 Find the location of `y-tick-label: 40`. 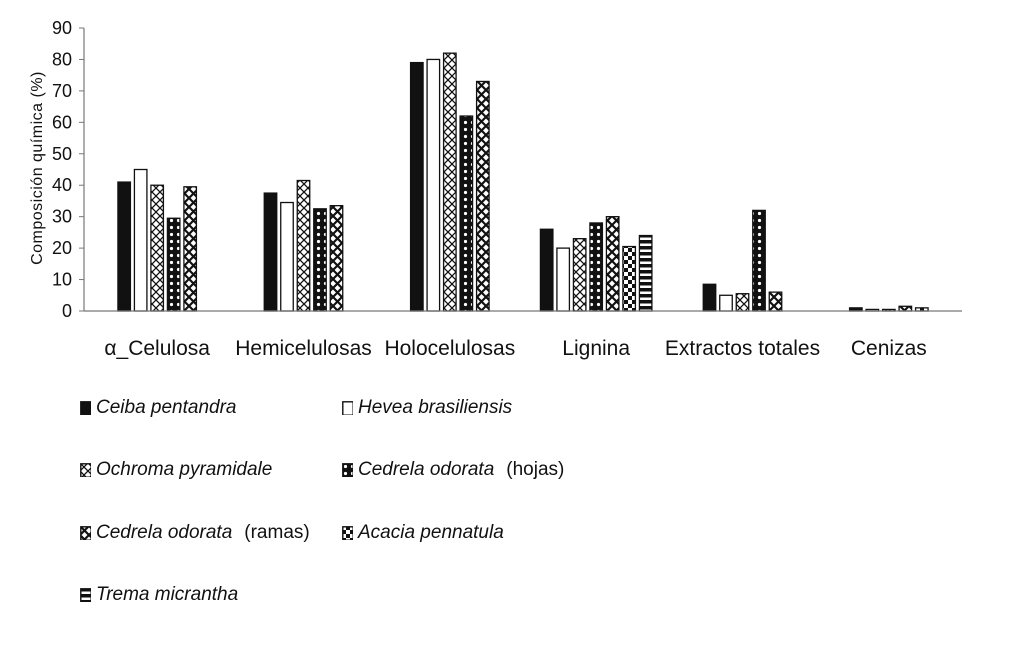

y-tick-label: 40 is located at coordinates (62, 185).